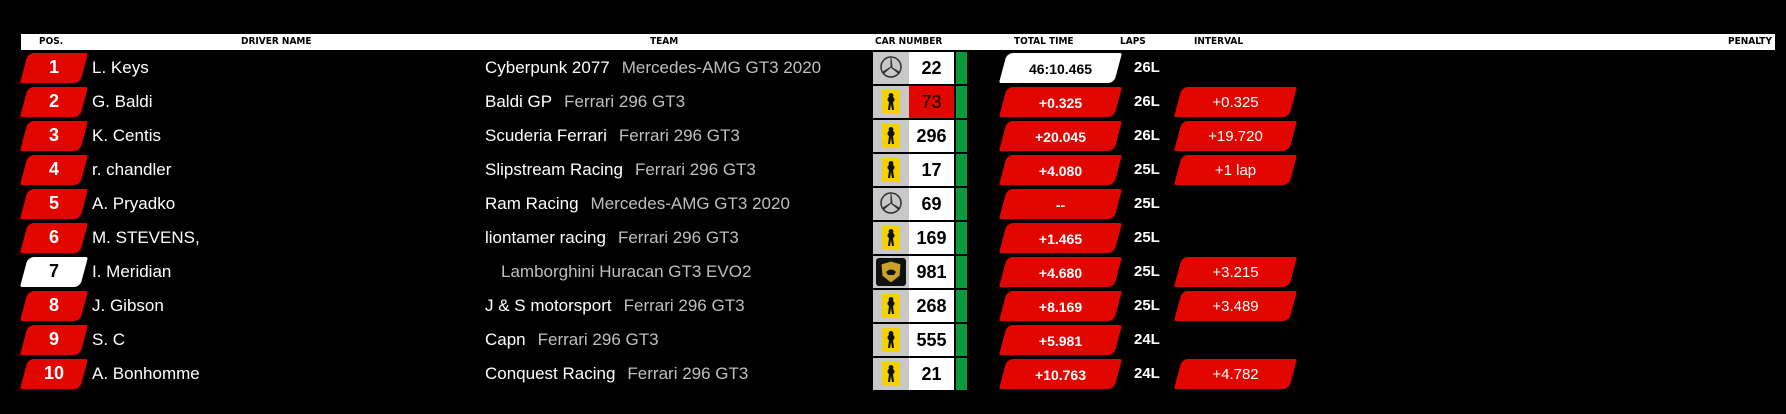 Image resolution: width=1786 pixels, height=414 pixels. What do you see at coordinates (53, 67) in the screenshot?
I see `position-number: 1` at bounding box center [53, 67].